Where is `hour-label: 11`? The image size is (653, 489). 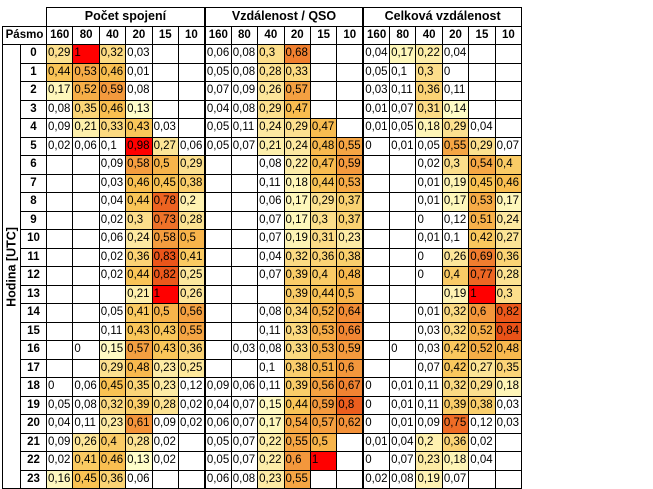
hour-label: 11 is located at coordinates (33, 257).